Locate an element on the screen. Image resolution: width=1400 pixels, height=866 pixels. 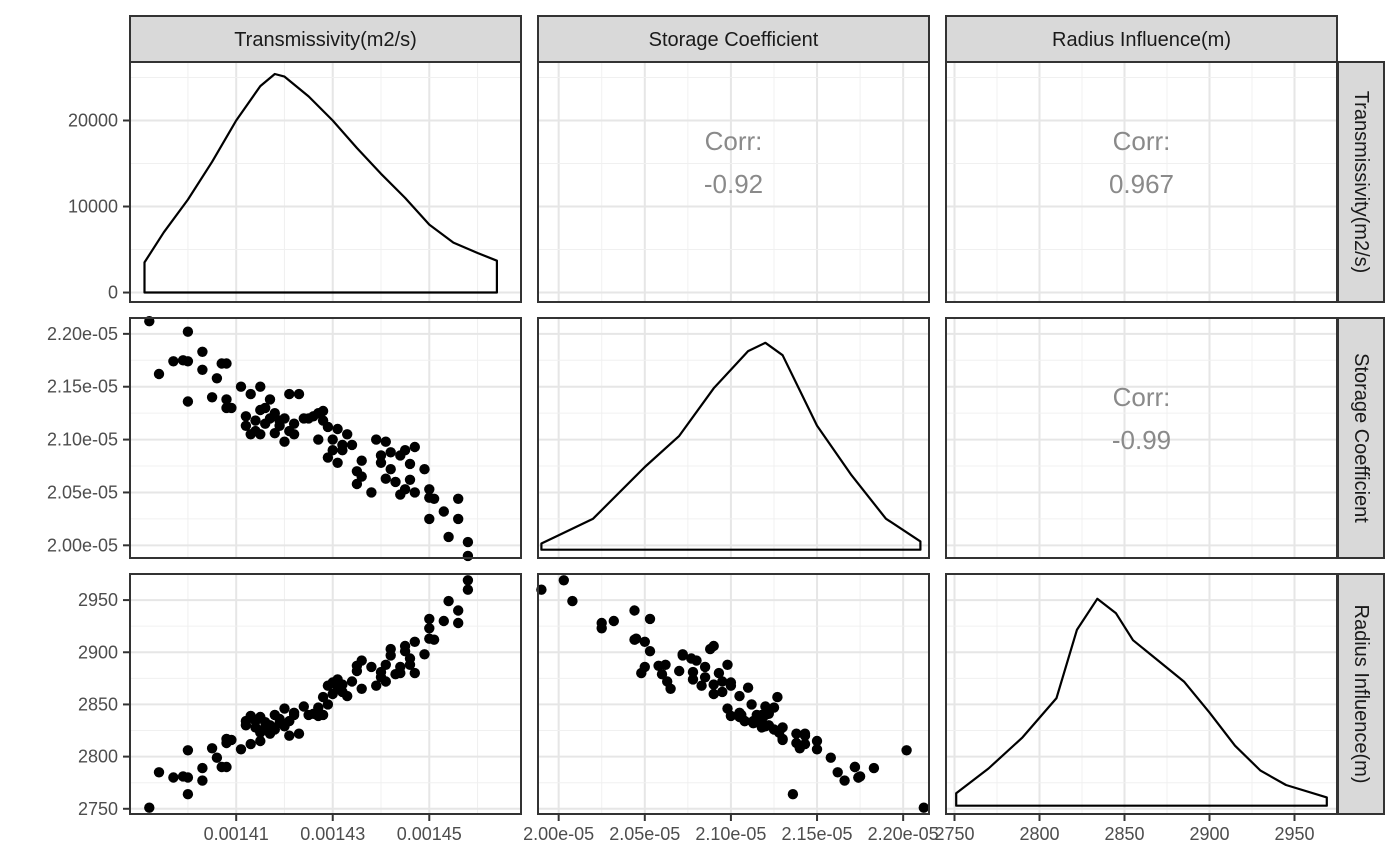
y-tick-label: 2.05e-05 is located at coordinates (82, 492).